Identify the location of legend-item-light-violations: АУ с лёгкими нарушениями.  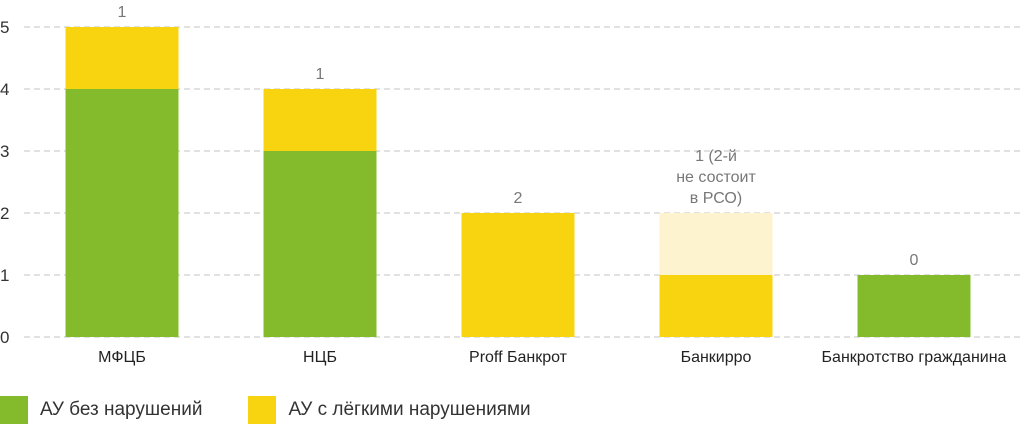
(389, 410).